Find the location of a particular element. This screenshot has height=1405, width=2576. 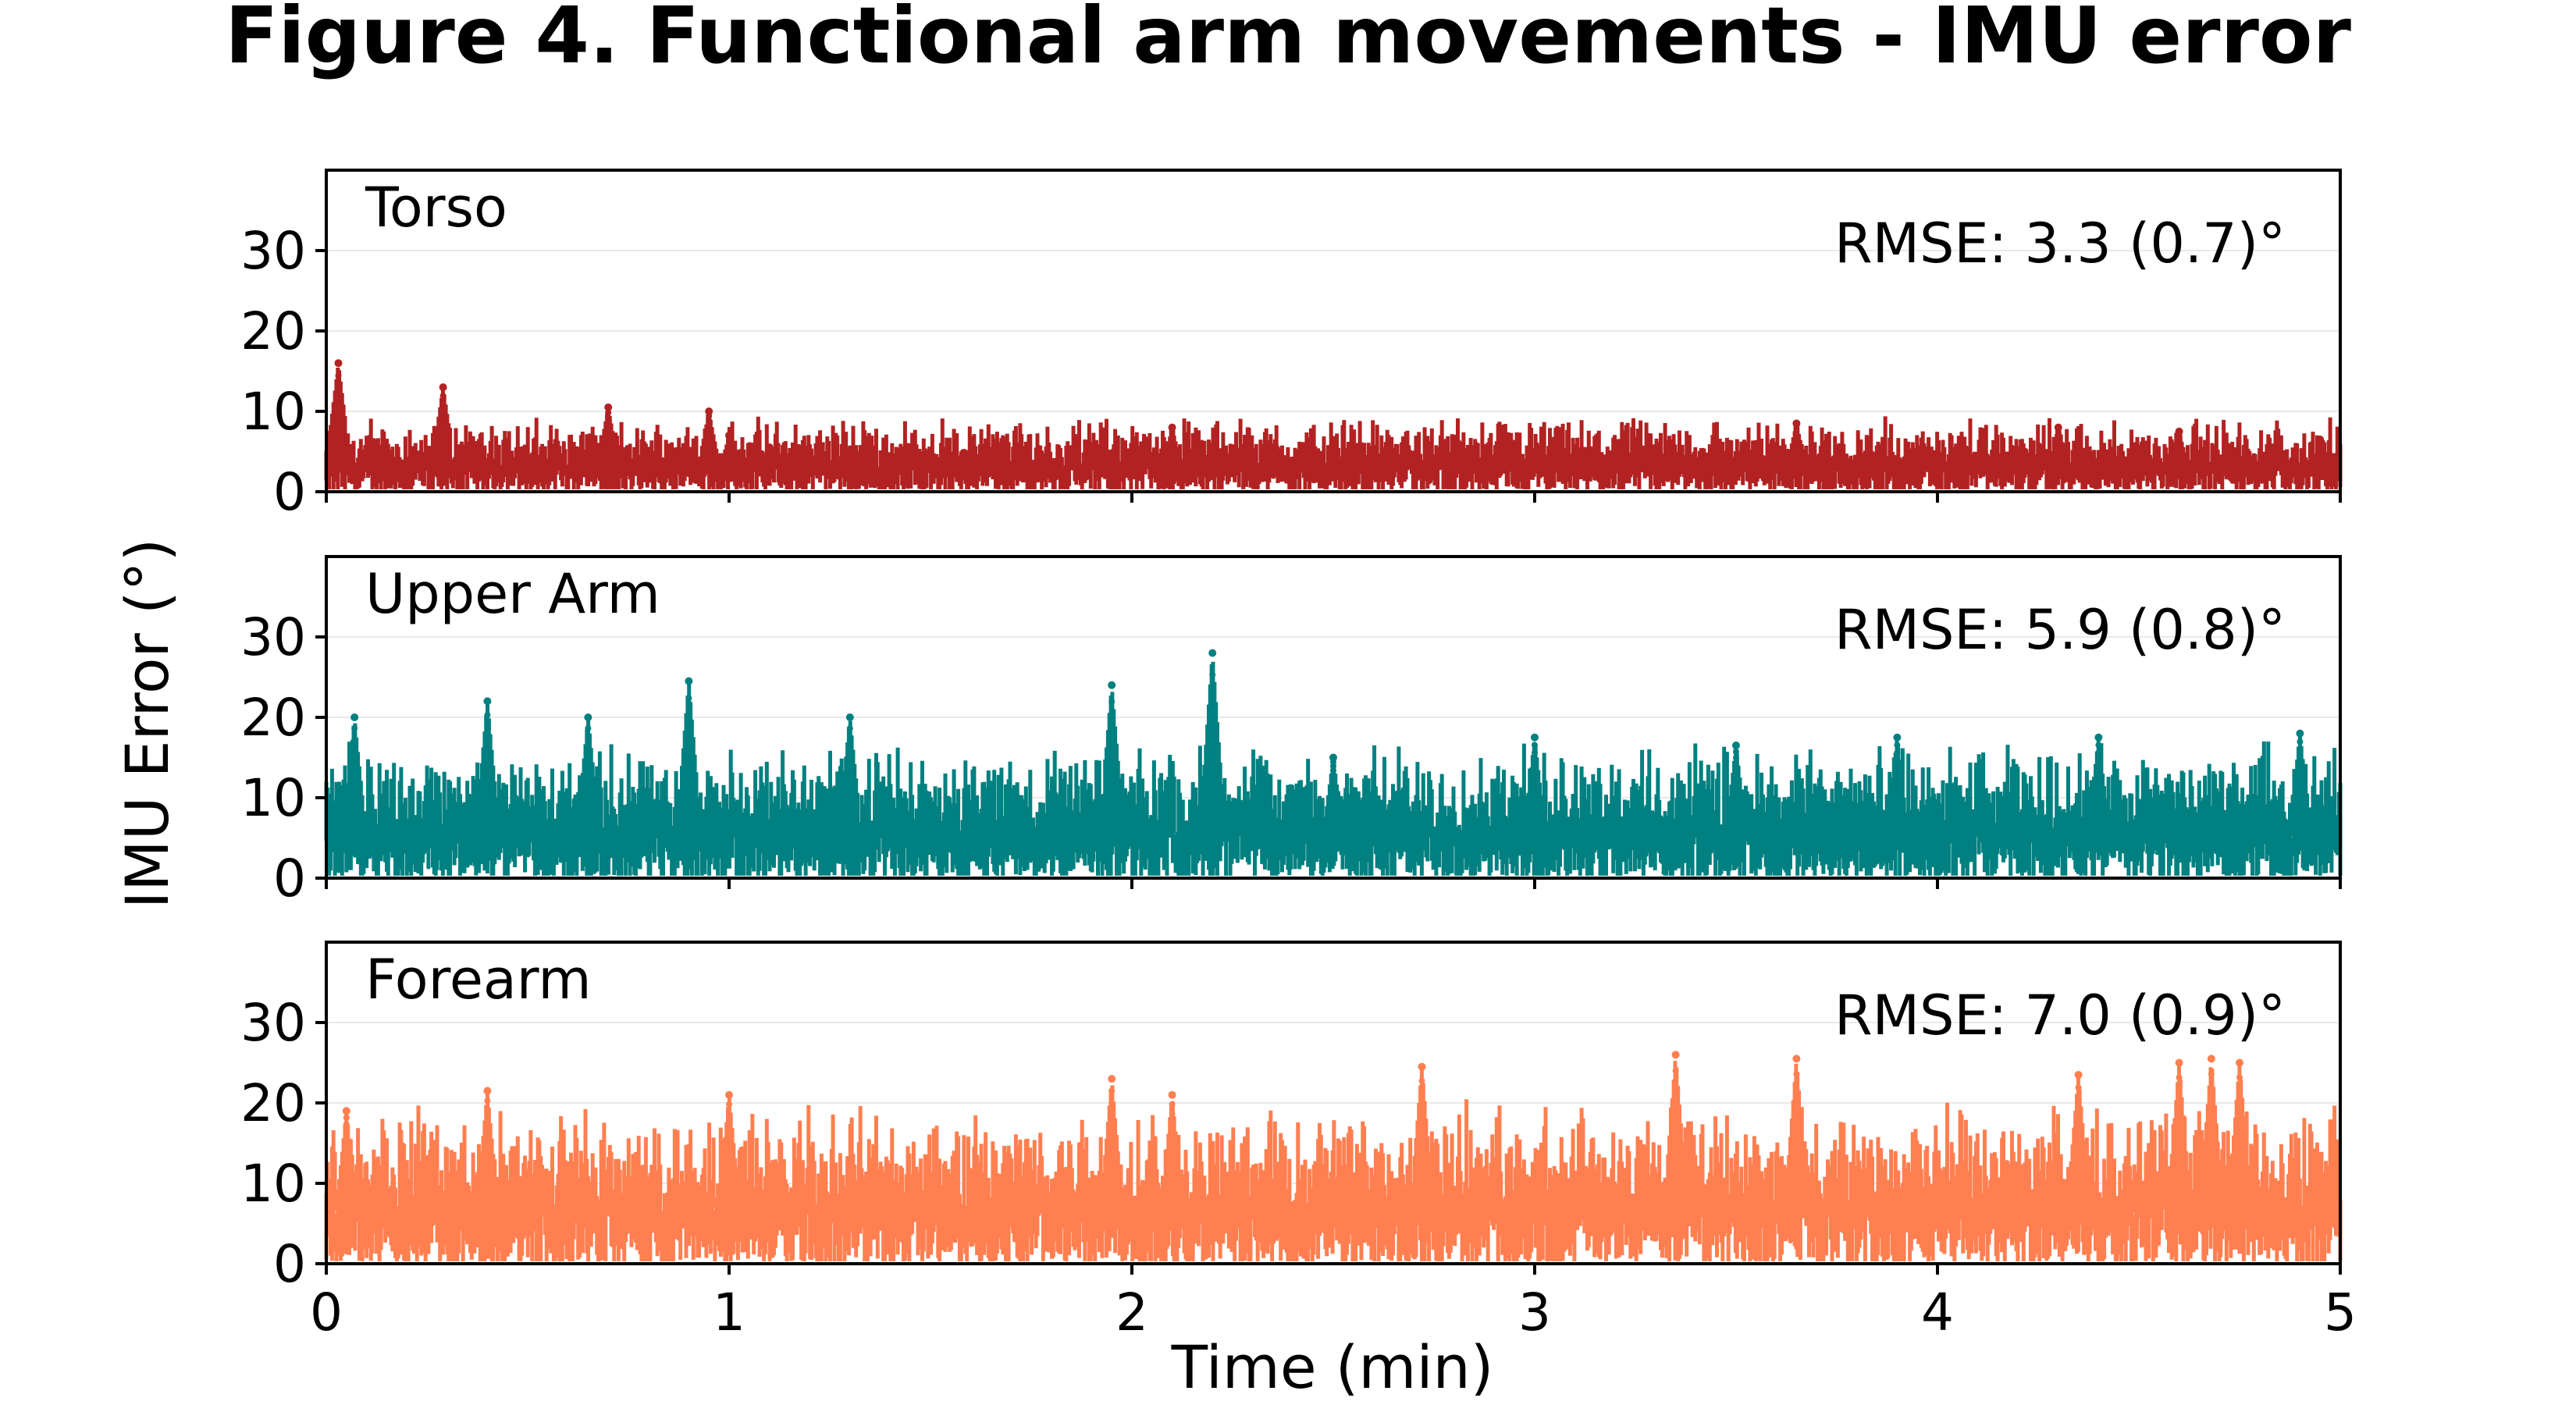

x-tick-label-5: 5 is located at coordinates (2340, 1312).